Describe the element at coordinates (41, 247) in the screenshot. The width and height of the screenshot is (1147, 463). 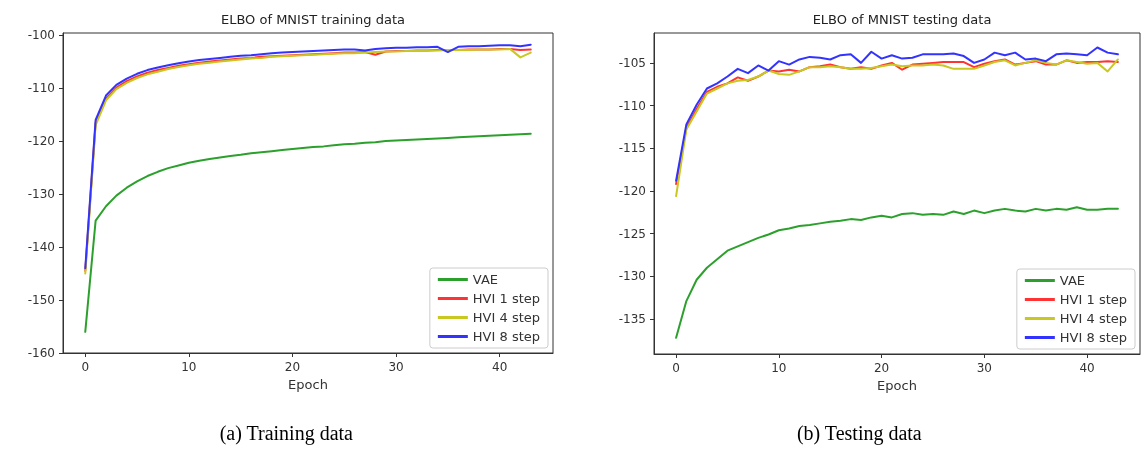
I see `y-tick-label: -140` at that location.